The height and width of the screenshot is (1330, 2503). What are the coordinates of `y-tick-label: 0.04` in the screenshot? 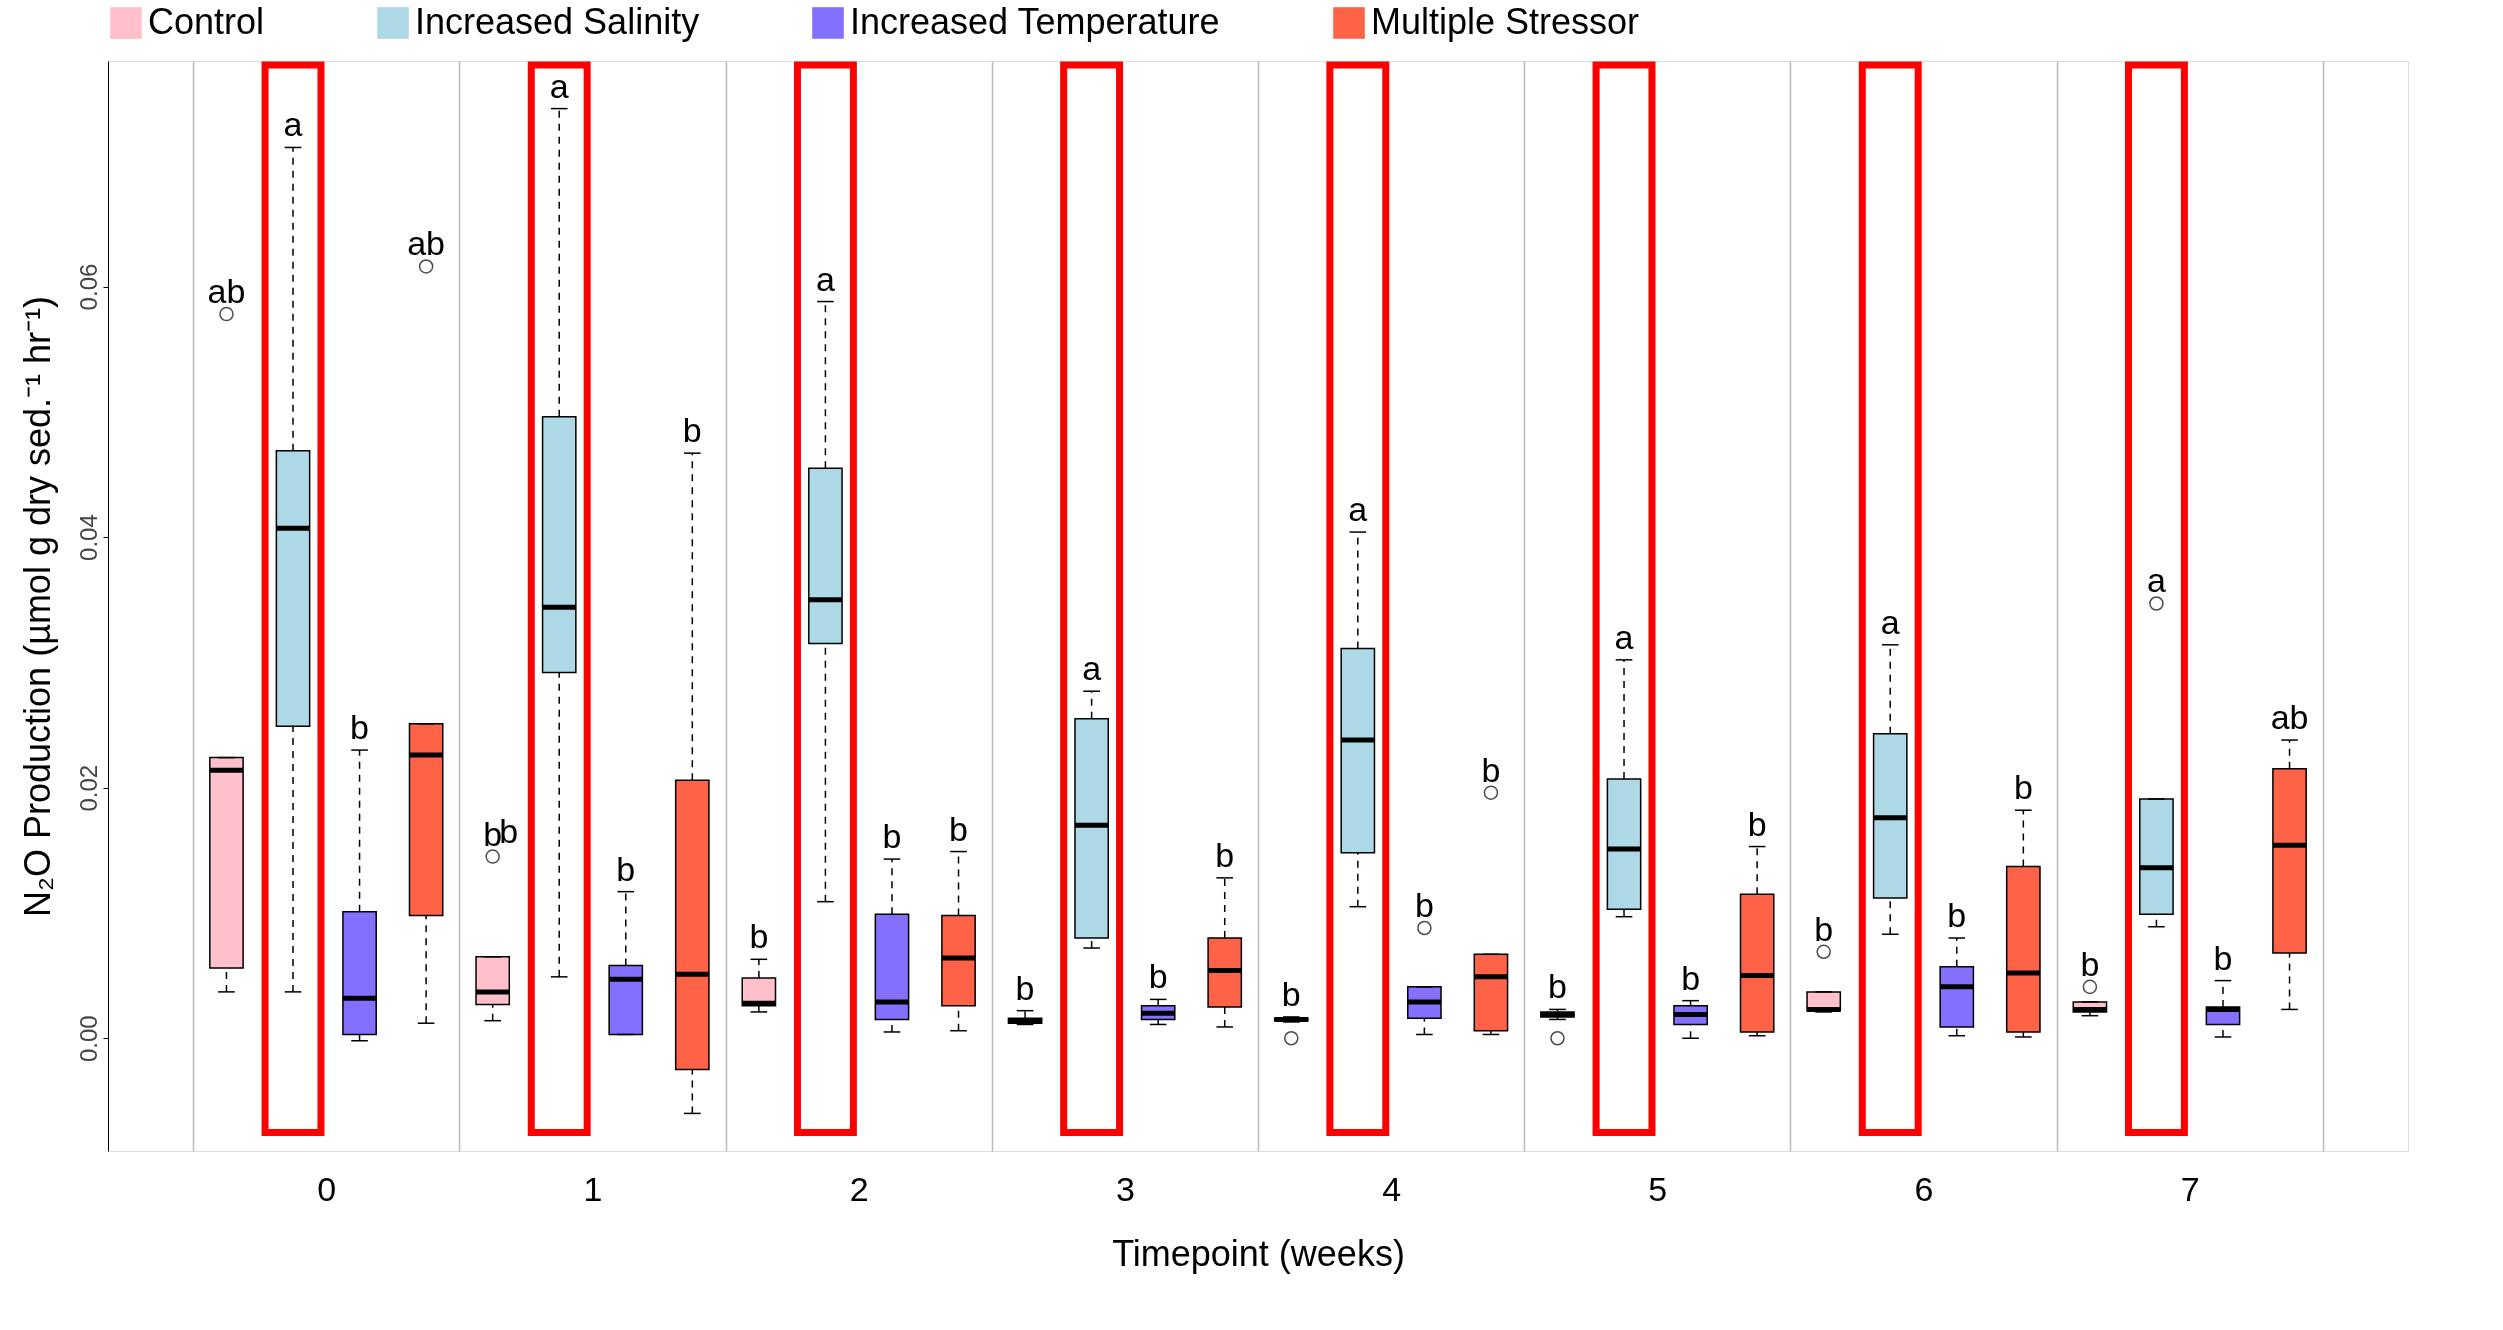 It's located at (88, 537).